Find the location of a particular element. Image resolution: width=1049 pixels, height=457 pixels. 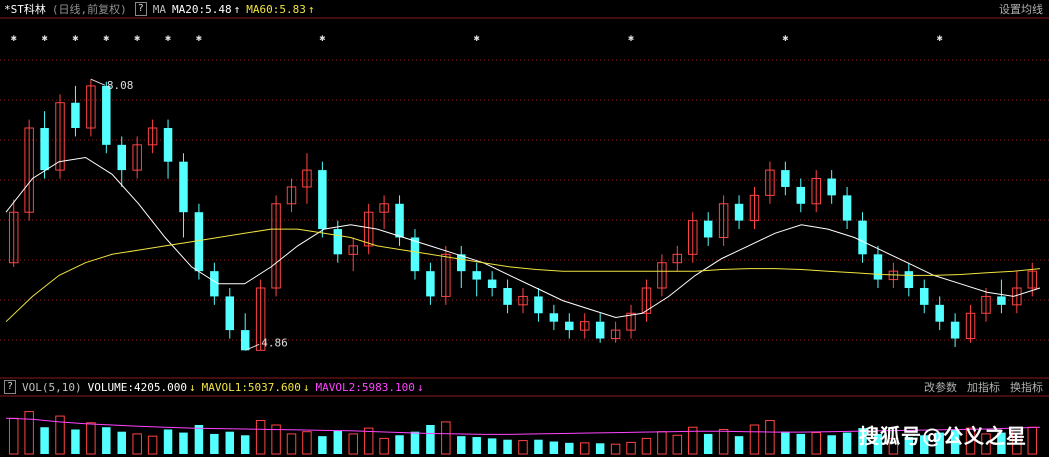

volume-help-button: ? is located at coordinates (10, 387).